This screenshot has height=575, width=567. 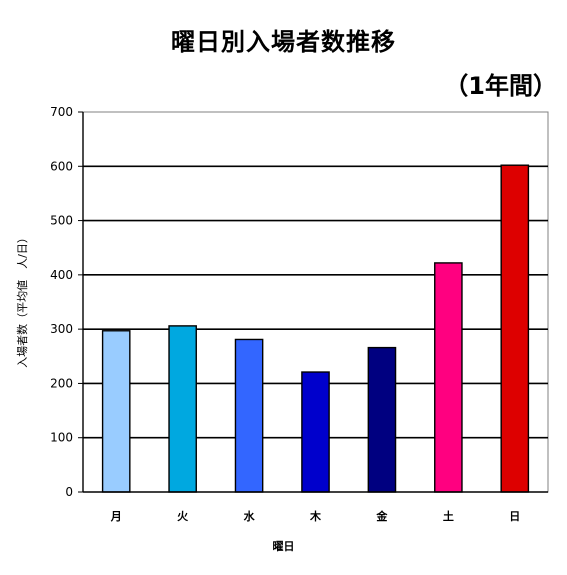 I want to click on y-tick-label: 400, so click(x=61, y=275).